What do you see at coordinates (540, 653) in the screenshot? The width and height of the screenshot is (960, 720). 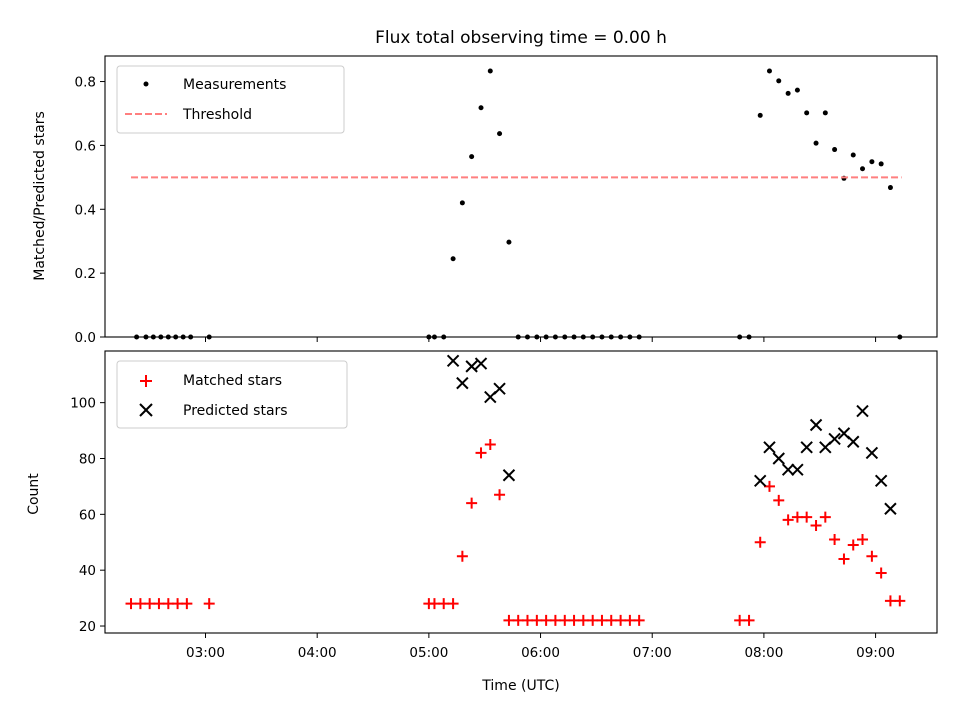 I see `bottom-x-tick-label: 06:00` at bounding box center [540, 653].